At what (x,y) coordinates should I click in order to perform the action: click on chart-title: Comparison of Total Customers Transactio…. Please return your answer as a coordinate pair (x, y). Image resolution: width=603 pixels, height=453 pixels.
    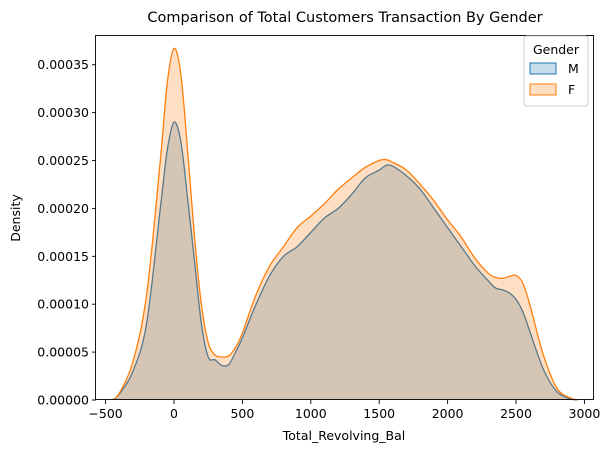
    Looking at the image, I should click on (344, 18).